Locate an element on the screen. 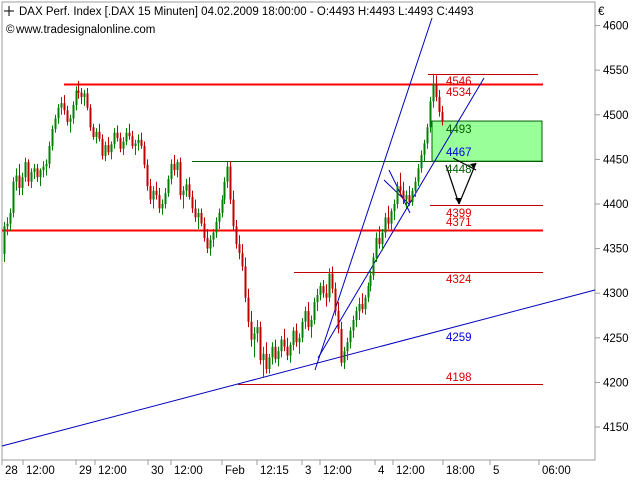  level-label-4467: 4467 is located at coordinates (459, 153).